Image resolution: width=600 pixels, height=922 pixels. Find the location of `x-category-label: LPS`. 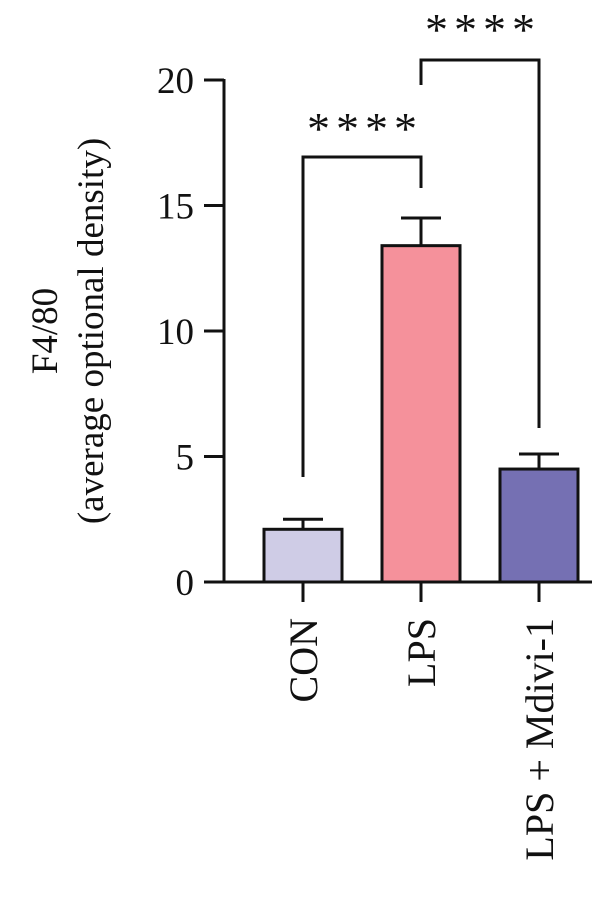

x-category-label: LPS is located at coordinates (421, 652).